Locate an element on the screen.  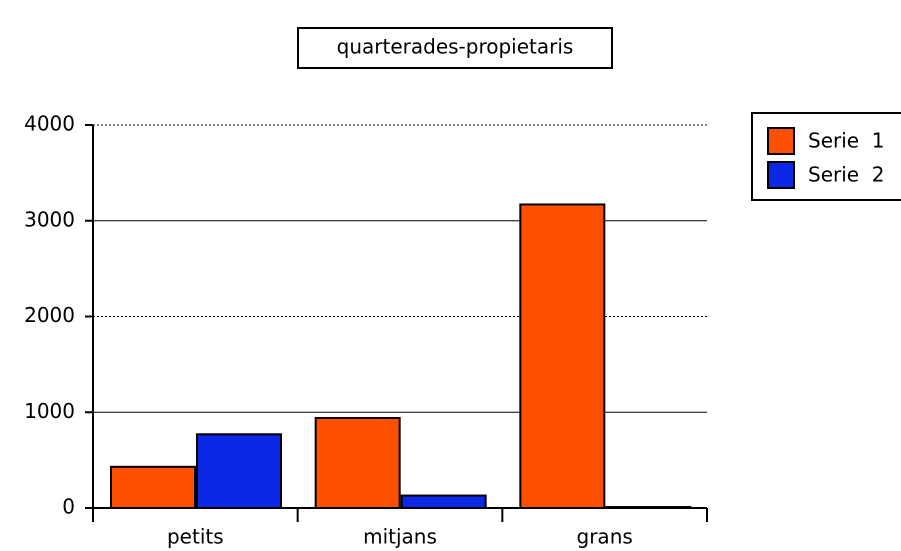
y-tick-label: 3000 is located at coordinates (49, 219).